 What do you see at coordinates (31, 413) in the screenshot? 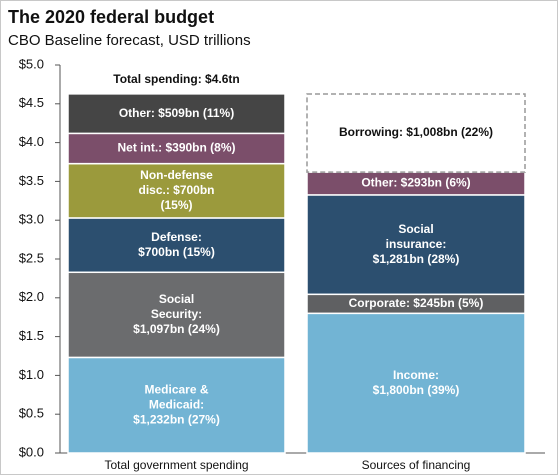
I see `y-tick-label: $0.5` at bounding box center [31, 413].